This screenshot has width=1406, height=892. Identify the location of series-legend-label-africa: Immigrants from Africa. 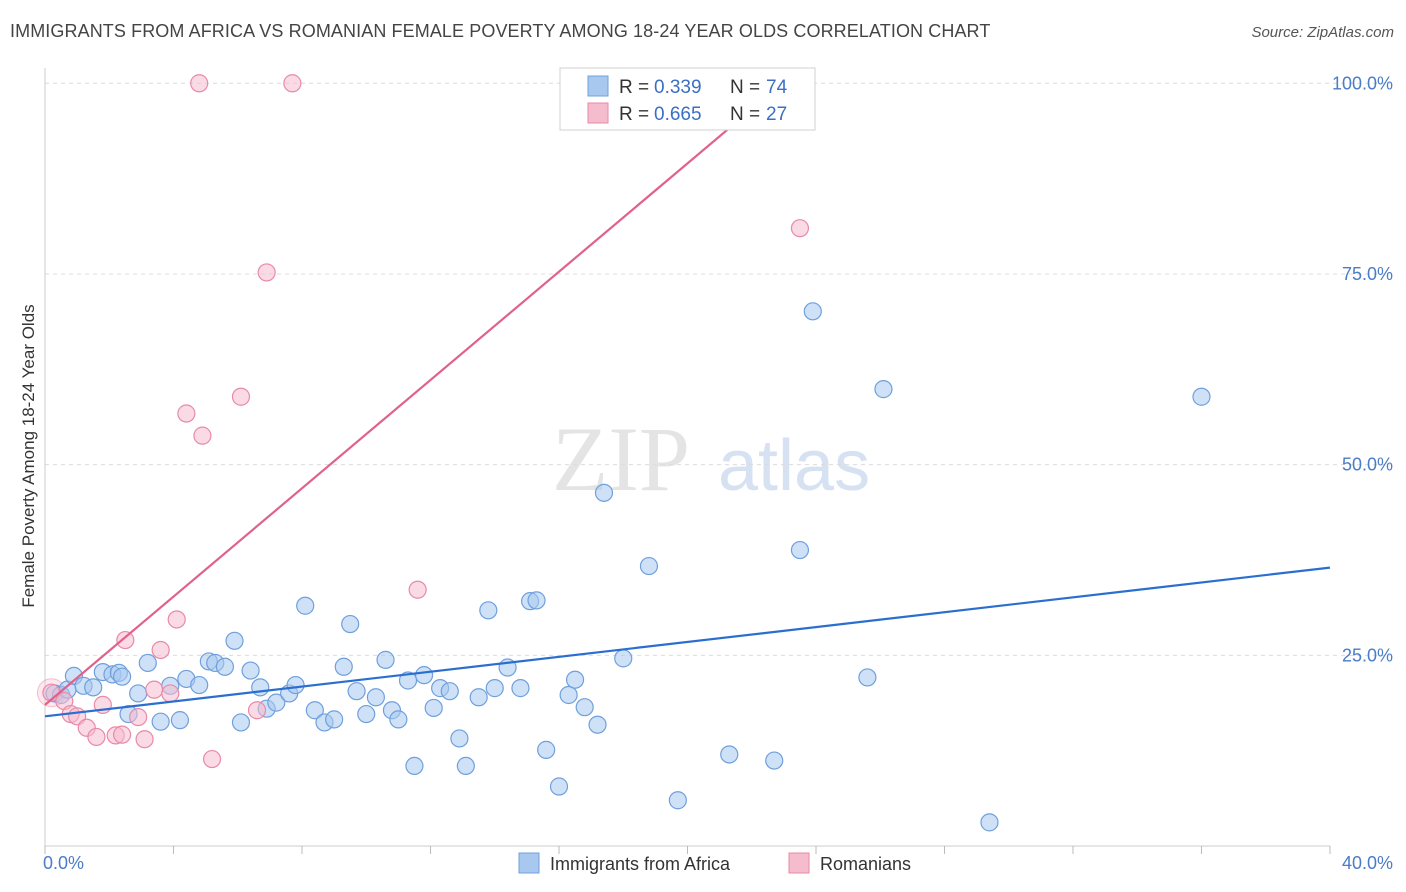
(640, 864).